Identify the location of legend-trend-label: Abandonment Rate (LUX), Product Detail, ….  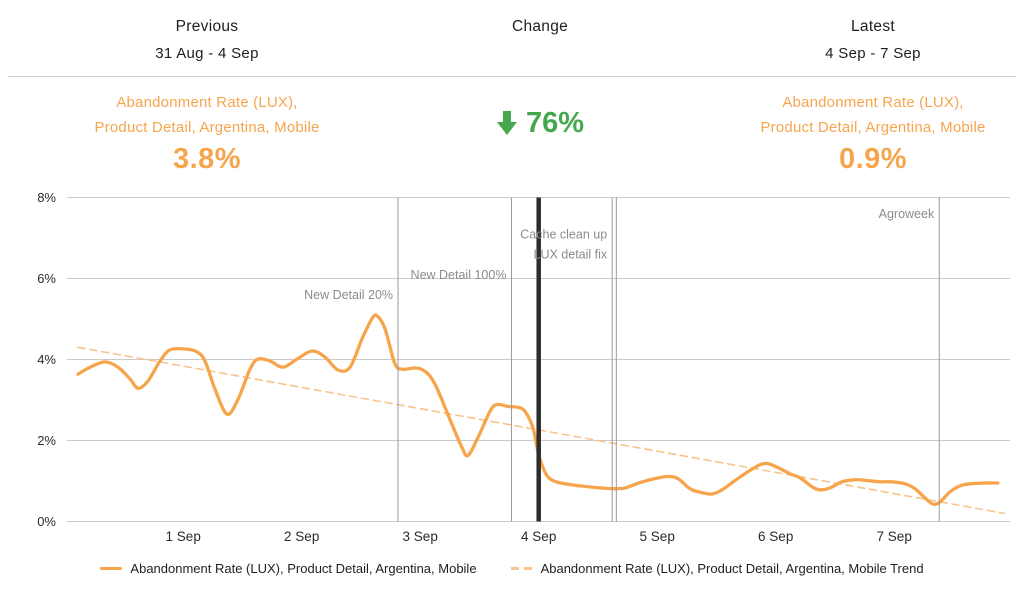
(732, 568).